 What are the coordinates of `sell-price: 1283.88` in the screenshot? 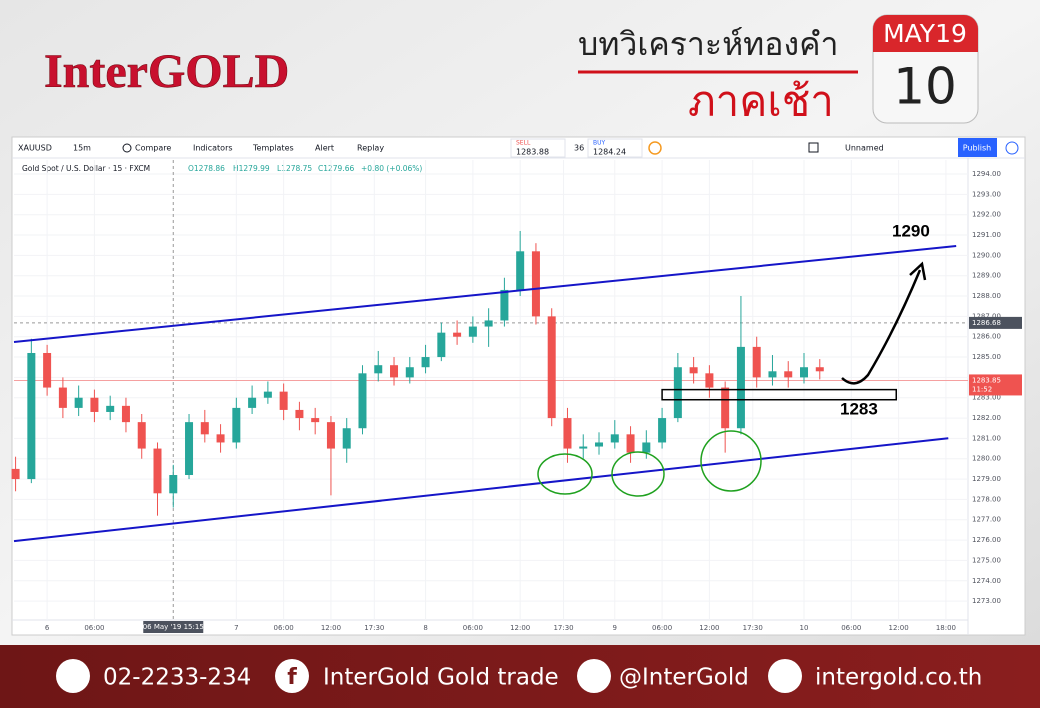 It's located at (532, 152).